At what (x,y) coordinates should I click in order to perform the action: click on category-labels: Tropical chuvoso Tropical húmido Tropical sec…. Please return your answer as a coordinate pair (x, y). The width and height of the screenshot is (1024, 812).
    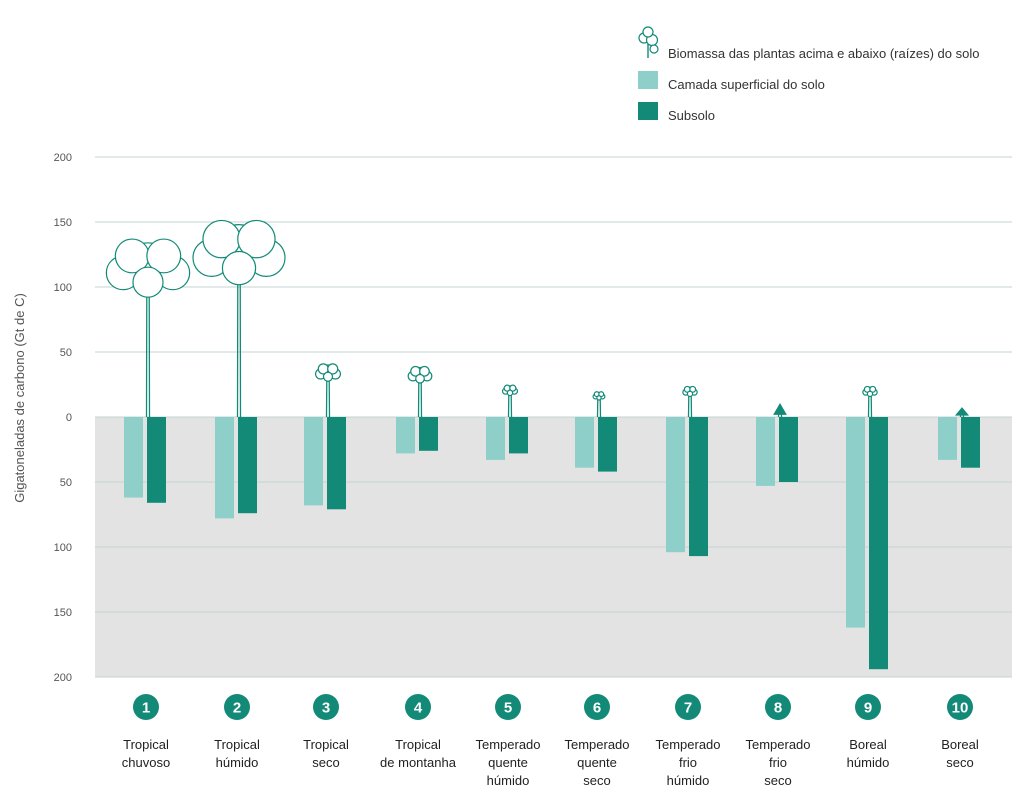
    Looking at the image, I should click on (550, 762).